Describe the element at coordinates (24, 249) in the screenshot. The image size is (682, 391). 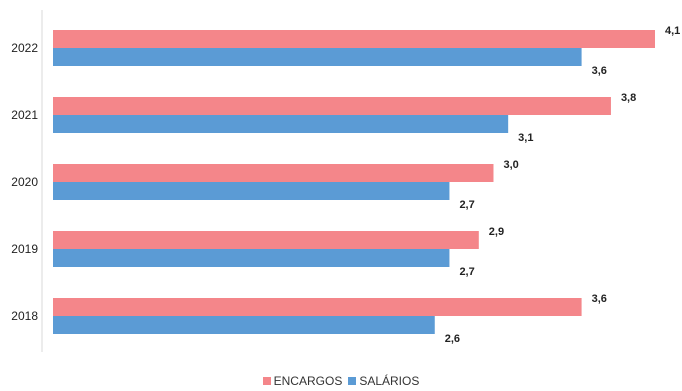
I see `y-tick-label-2019: 2019` at that location.